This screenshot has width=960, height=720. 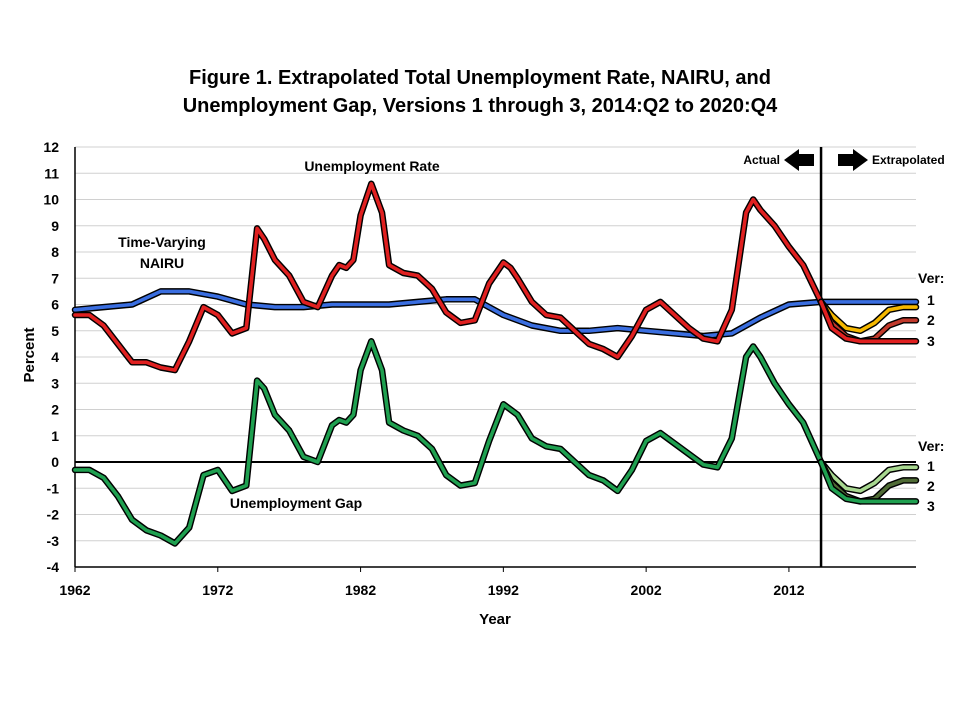 I want to click on unemployment-gap-label: Unemployment Gap, so click(x=296, y=503).